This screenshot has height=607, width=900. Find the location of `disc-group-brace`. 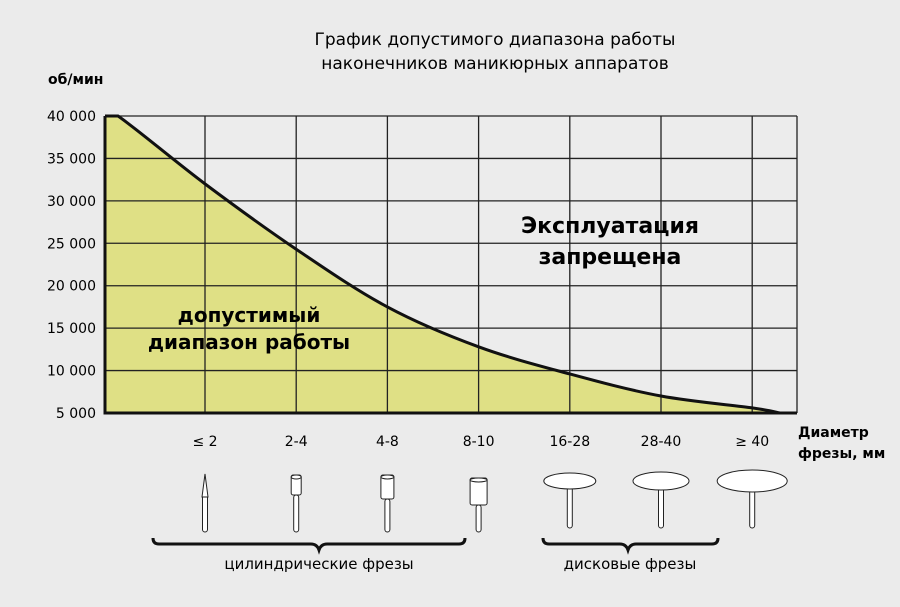

disc-group-brace is located at coordinates (630, 546).